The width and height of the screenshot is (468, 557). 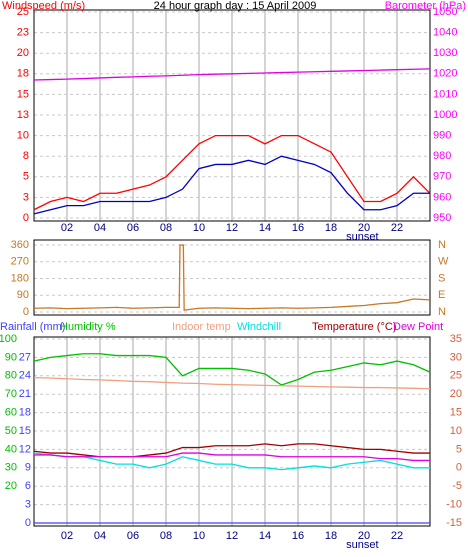 What do you see at coordinates (454, 523) in the screenshot?
I see `y2-tick-label: -15` at bounding box center [454, 523].